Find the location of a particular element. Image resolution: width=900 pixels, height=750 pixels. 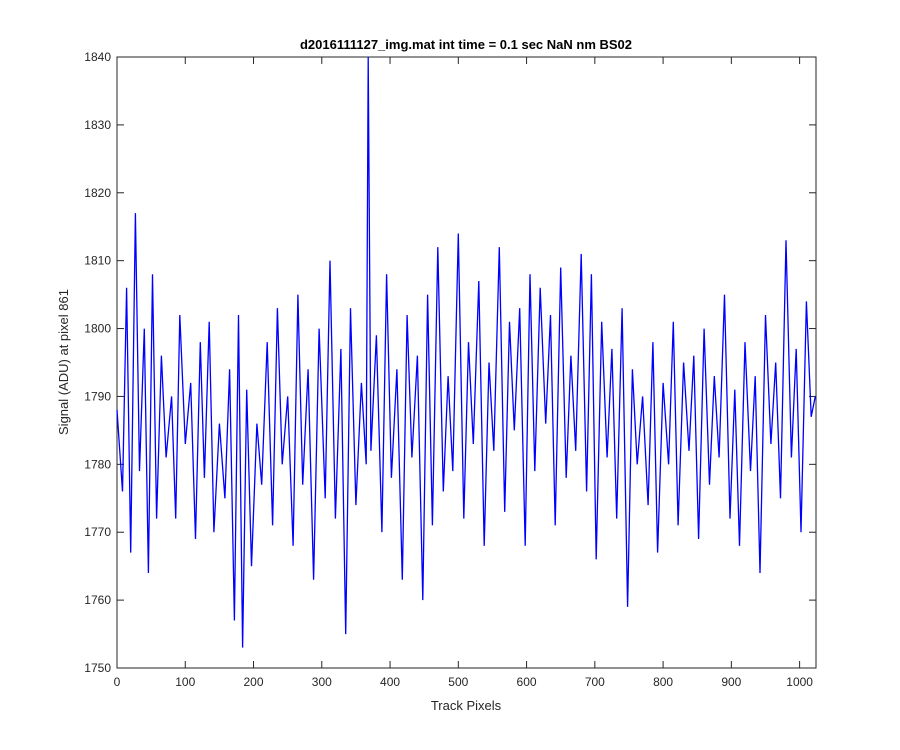

x-tick-label: 800 is located at coordinates (663, 682).